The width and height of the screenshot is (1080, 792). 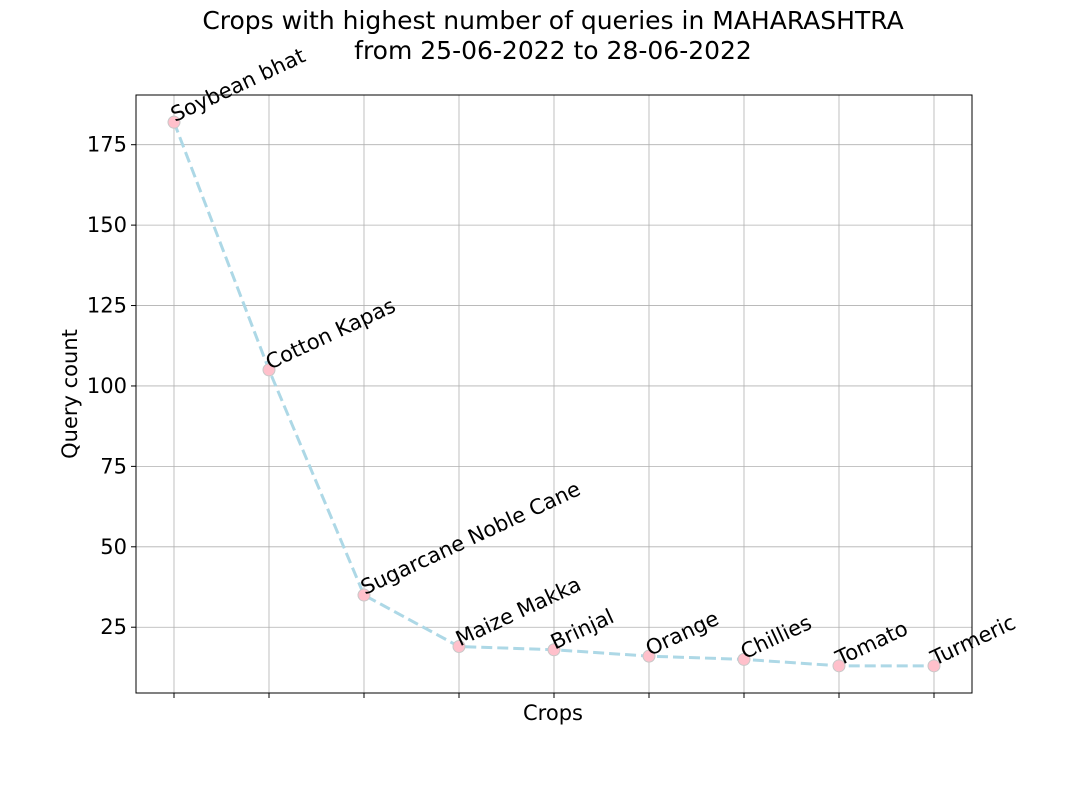 I want to click on x-axis-label: Crops, so click(x=553, y=713).